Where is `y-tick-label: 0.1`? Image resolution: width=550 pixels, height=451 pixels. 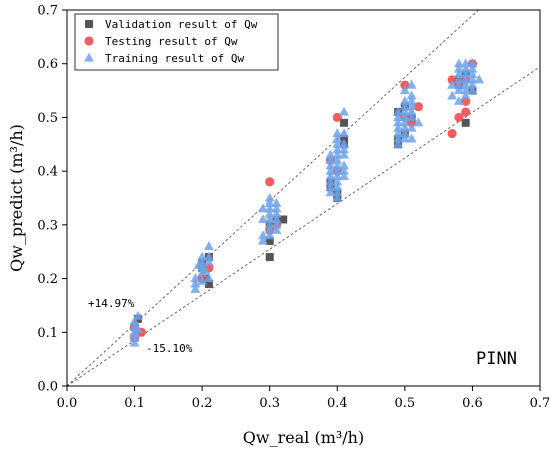
y-tick-label: 0.1 is located at coordinates (47, 333).